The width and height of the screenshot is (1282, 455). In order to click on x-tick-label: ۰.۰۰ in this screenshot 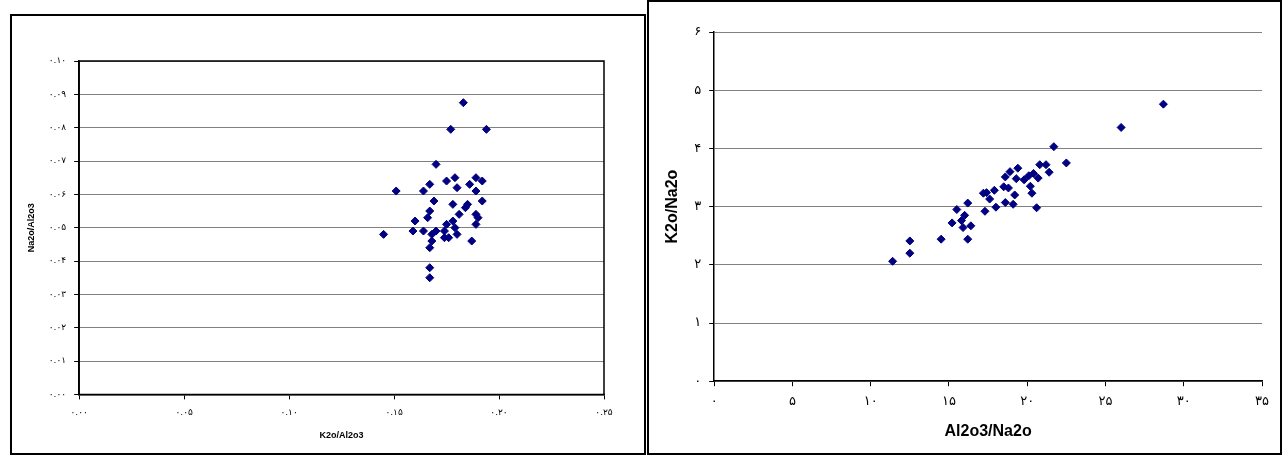, I will do `click(79, 412)`.